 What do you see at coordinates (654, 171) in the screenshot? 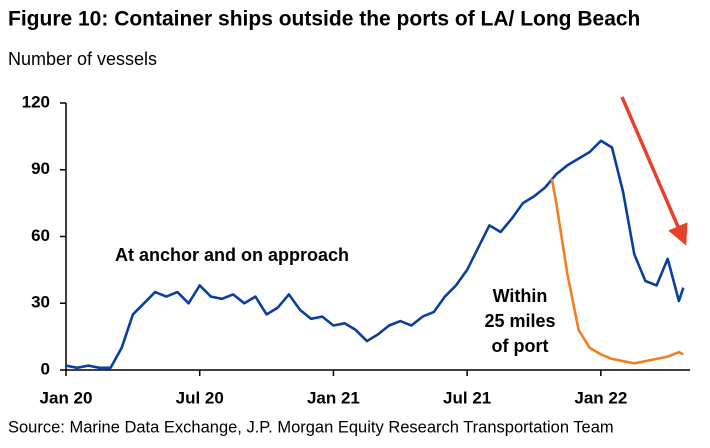
I see `arrow` at bounding box center [654, 171].